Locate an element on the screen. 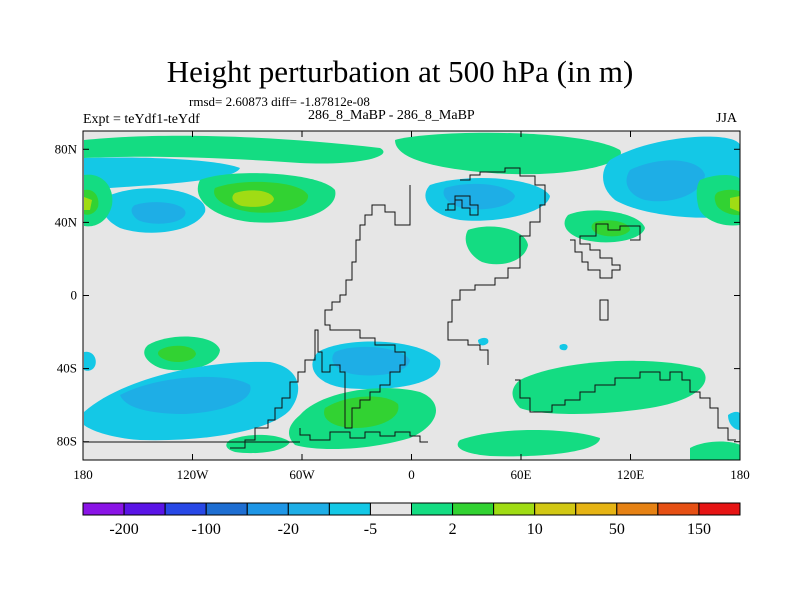 Image resolution: width=800 pixels, height=600 pixels. colorbar: -200 -100 -20 -5 2 10 50 150 is located at coordinates (411, 520).